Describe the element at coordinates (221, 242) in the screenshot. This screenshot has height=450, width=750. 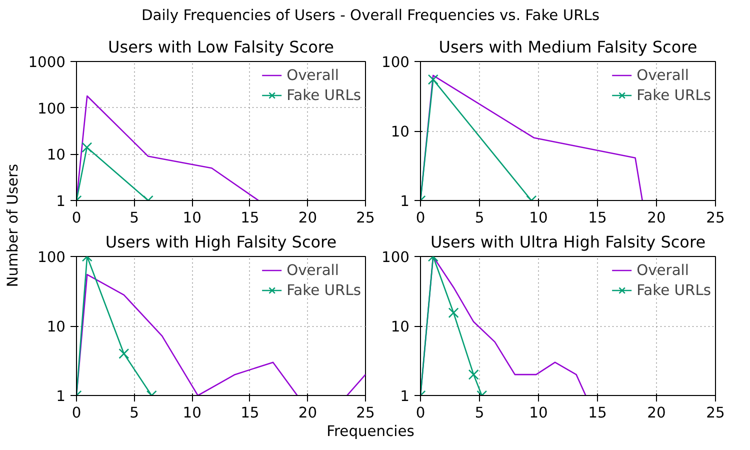
I see `chart-title: Users with High Falsity Score` at that location.